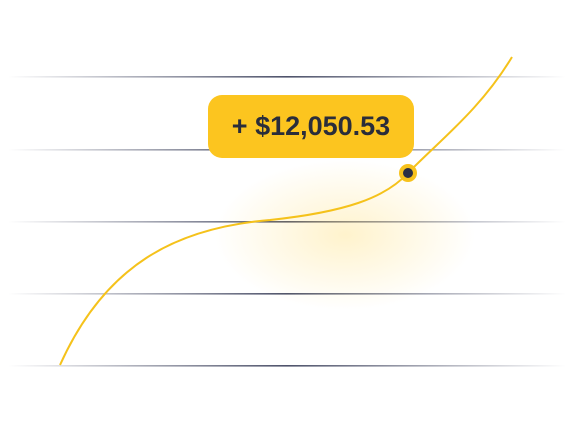  What do you see at coordinates (408, 173) in the screenshot?
I see `point-dot` at bounding box center [408, 173].